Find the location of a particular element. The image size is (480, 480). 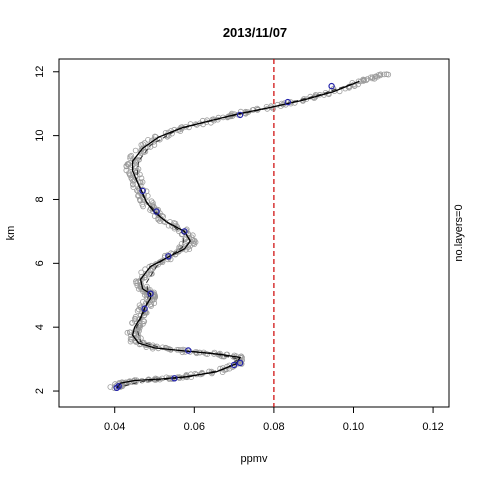

y-tick-label: 2 is located at coordinates (40, 391).